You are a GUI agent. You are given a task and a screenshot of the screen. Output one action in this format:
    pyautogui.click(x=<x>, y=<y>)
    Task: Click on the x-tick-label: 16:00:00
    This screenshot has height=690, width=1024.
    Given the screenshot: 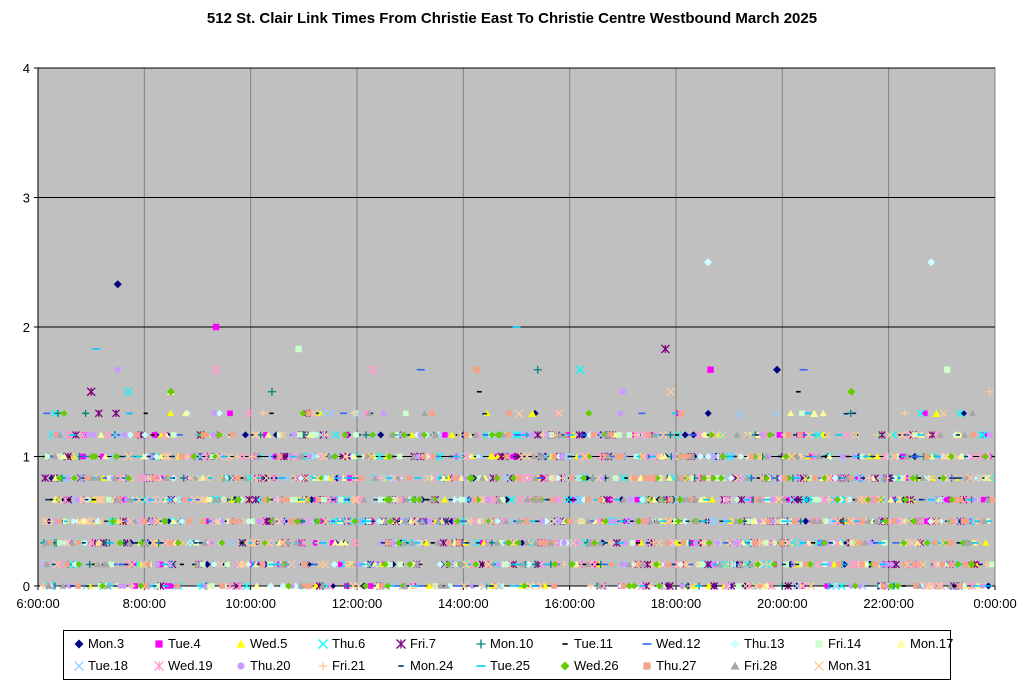 What is the action you would take?
    pyautogui.click(x=569, y=603)
    